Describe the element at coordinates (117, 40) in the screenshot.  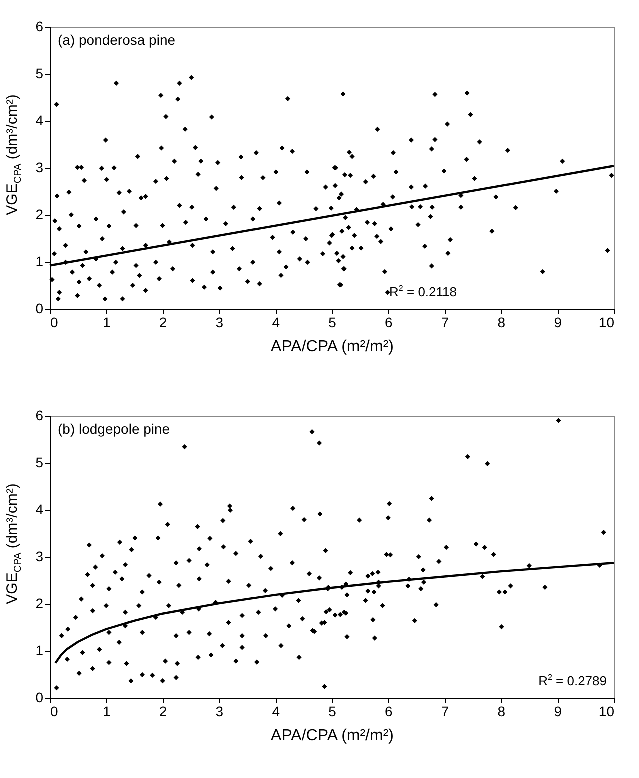
I see `chart-title: (a) ponderosa pine` at that location.